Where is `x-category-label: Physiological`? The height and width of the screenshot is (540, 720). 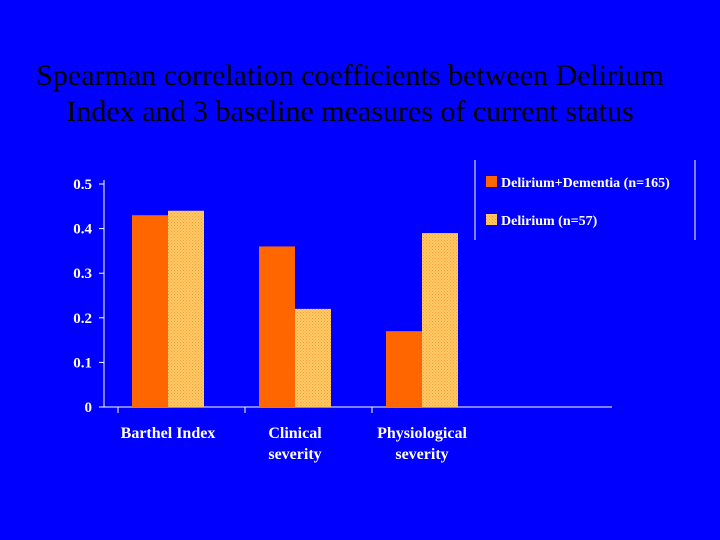 x-category-label: Physiological is located at coordinates (422, 433).